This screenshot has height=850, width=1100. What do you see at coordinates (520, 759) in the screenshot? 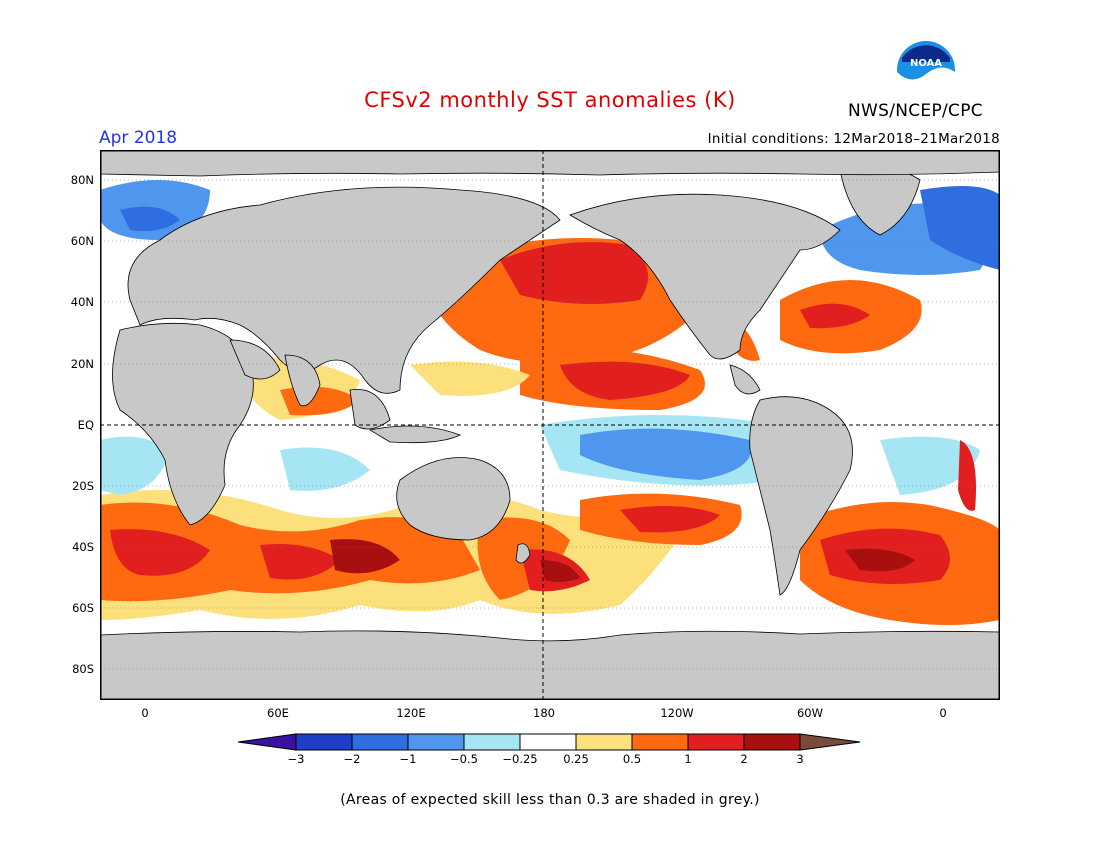
I see `colorbar-label: −0.25` at bounding box center [520, 759].